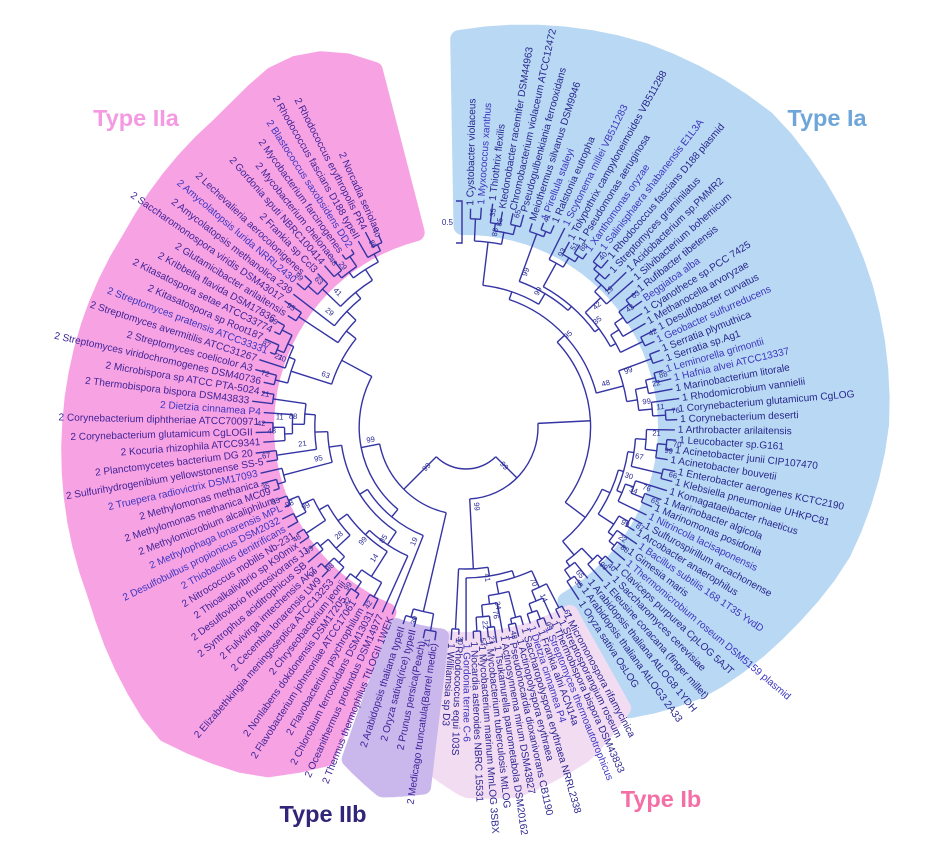 The height and width of the screenshot is (857, 935). Describe the element at coordinates (661, 799) in the screenshot. I see `svg-text: Type Ib` at that location.